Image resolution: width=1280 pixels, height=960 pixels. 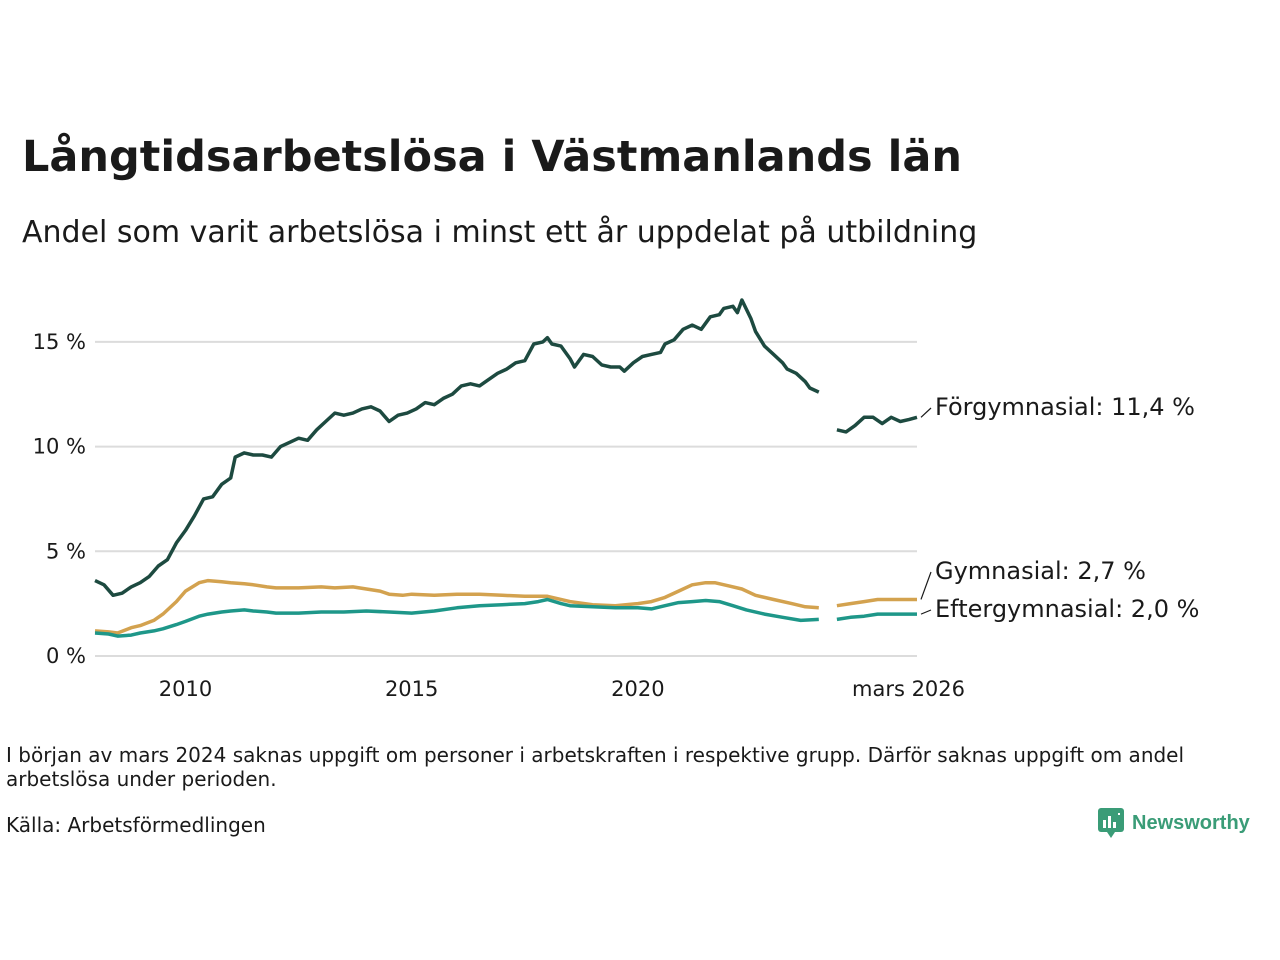 I want to click on y-tick-label: 5 %, so click(x=66, y=551).